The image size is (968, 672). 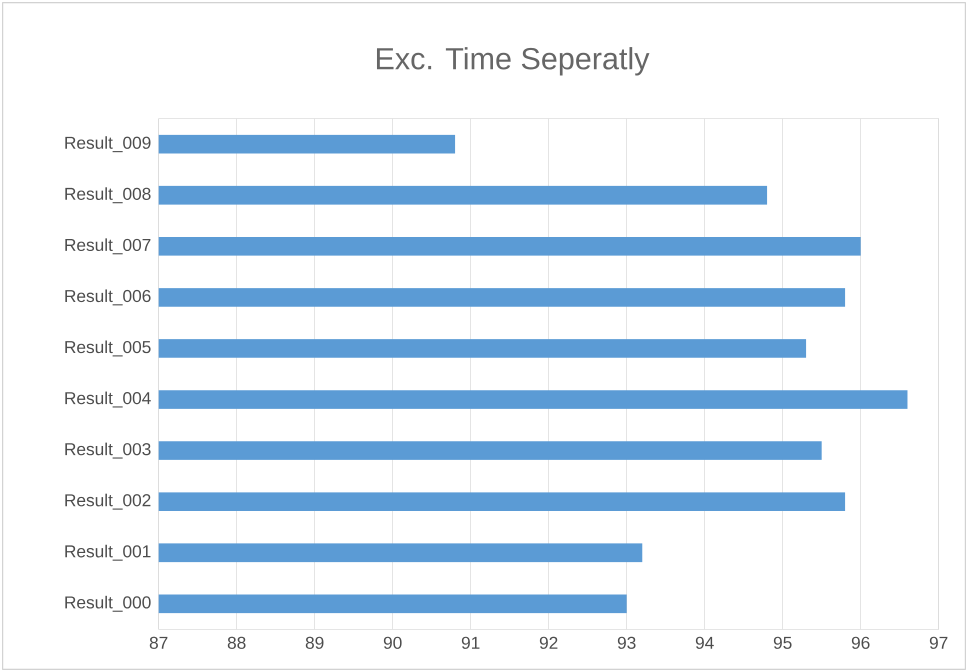 What do you see at coordinates (393, 642) in the screenshot?
I see `x-tick-label: 90` at bounding box center [393, 642].